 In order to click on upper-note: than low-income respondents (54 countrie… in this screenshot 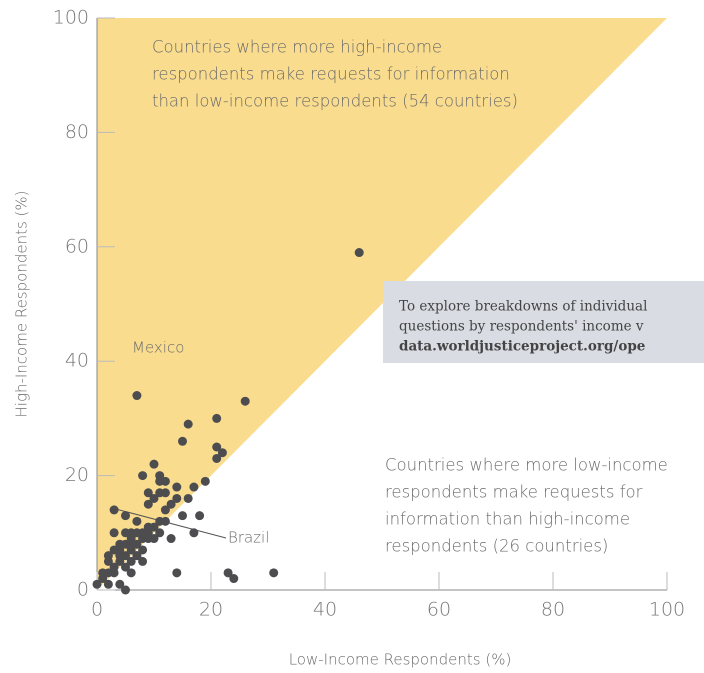, I will do `click(335, 101)`.